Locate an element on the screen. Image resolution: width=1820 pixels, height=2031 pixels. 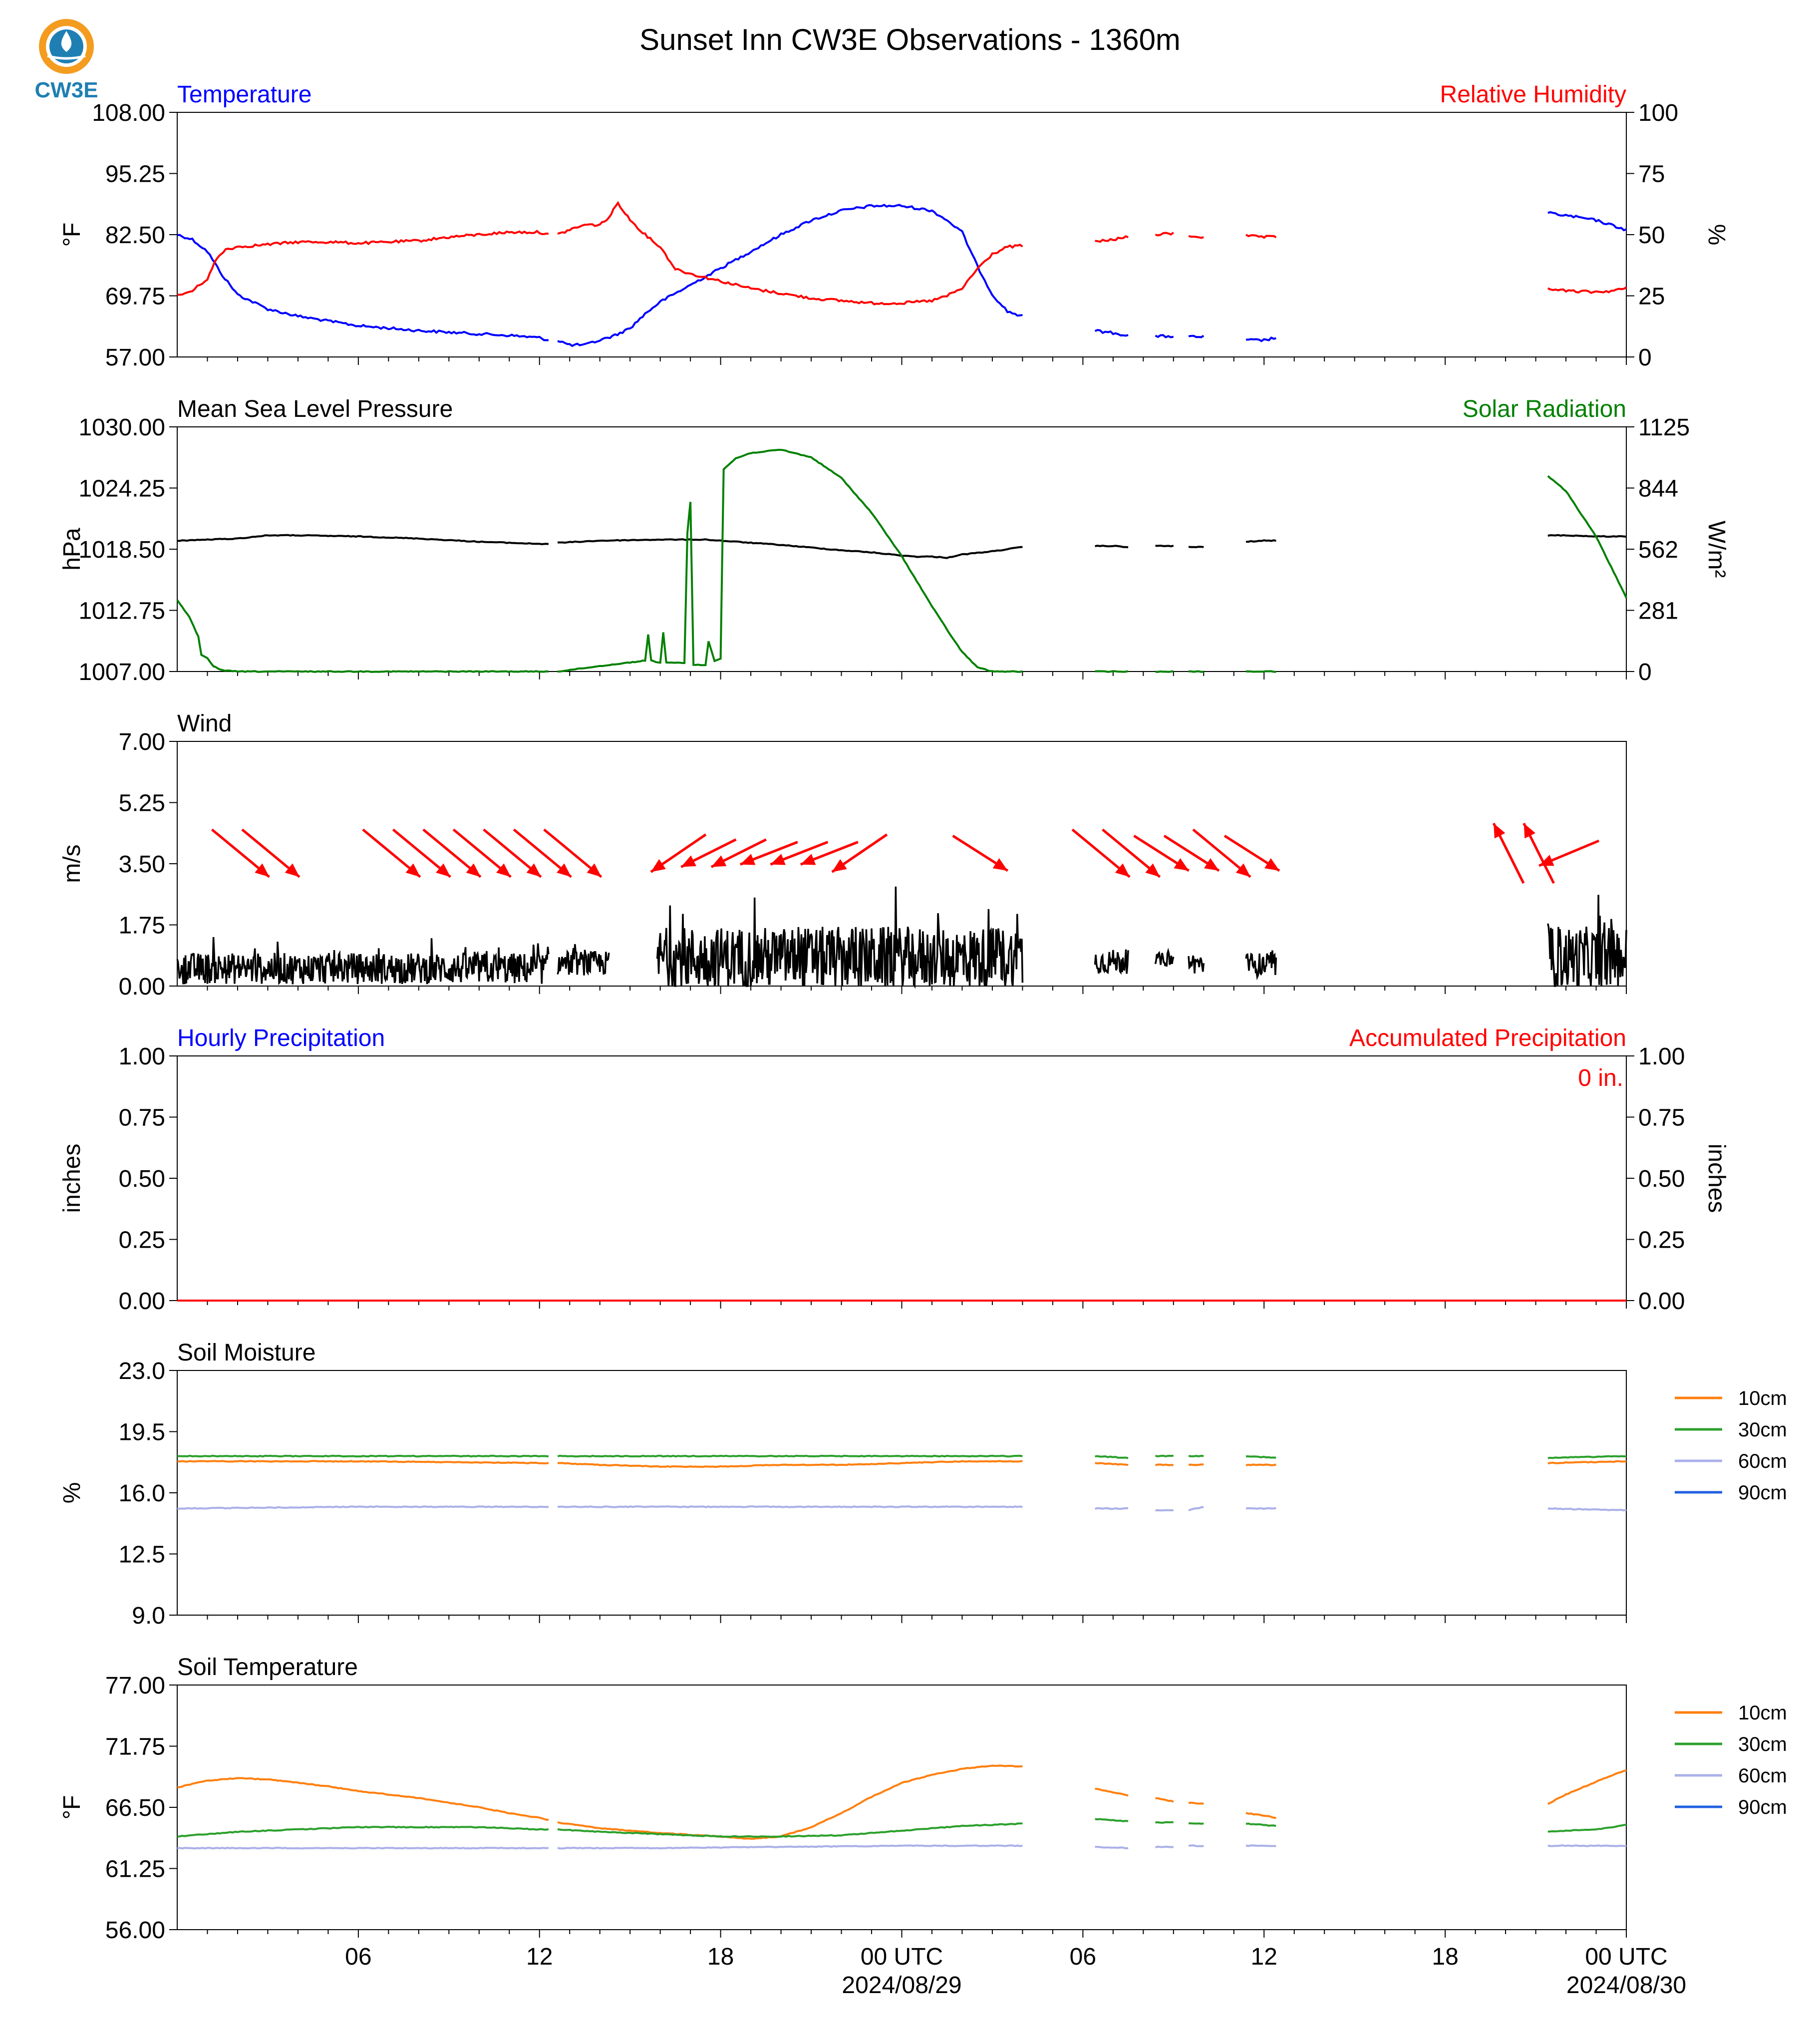
y-tick-label-right: 0 is located at coordinates (1645, 358).